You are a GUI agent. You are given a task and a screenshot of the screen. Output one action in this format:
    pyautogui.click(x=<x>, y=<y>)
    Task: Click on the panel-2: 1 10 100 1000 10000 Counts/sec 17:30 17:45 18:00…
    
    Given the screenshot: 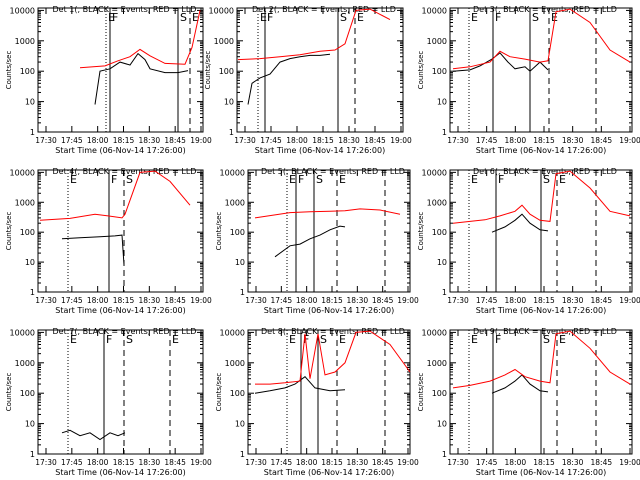 What is the action you would take?
    pyautogui.click(x=308, y=80)
    